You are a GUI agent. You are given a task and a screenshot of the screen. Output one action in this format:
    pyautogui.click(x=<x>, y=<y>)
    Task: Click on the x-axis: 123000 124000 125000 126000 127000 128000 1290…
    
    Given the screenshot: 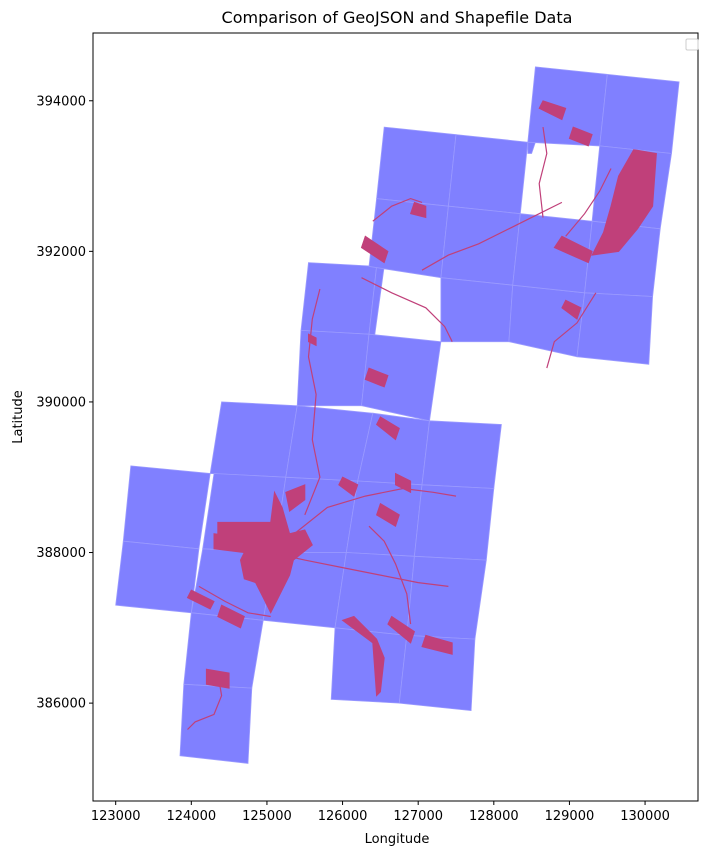 What is the action you would take?
    pyautogui.click(x=380, y=812)
    